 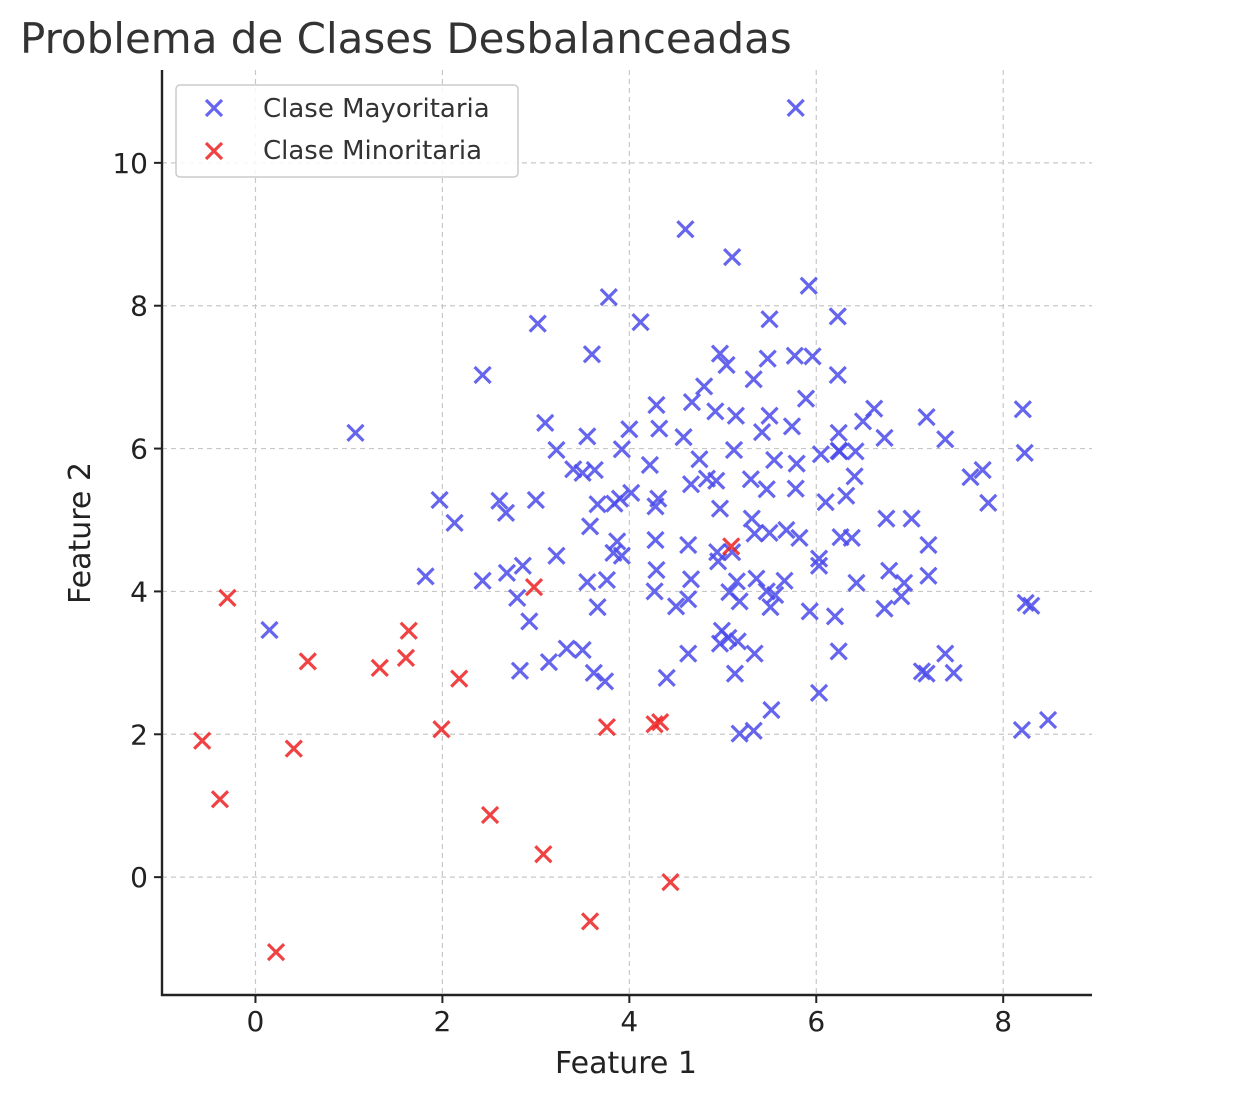 I want to click on x-tick-label: 2, so click(x=442, y=1021).